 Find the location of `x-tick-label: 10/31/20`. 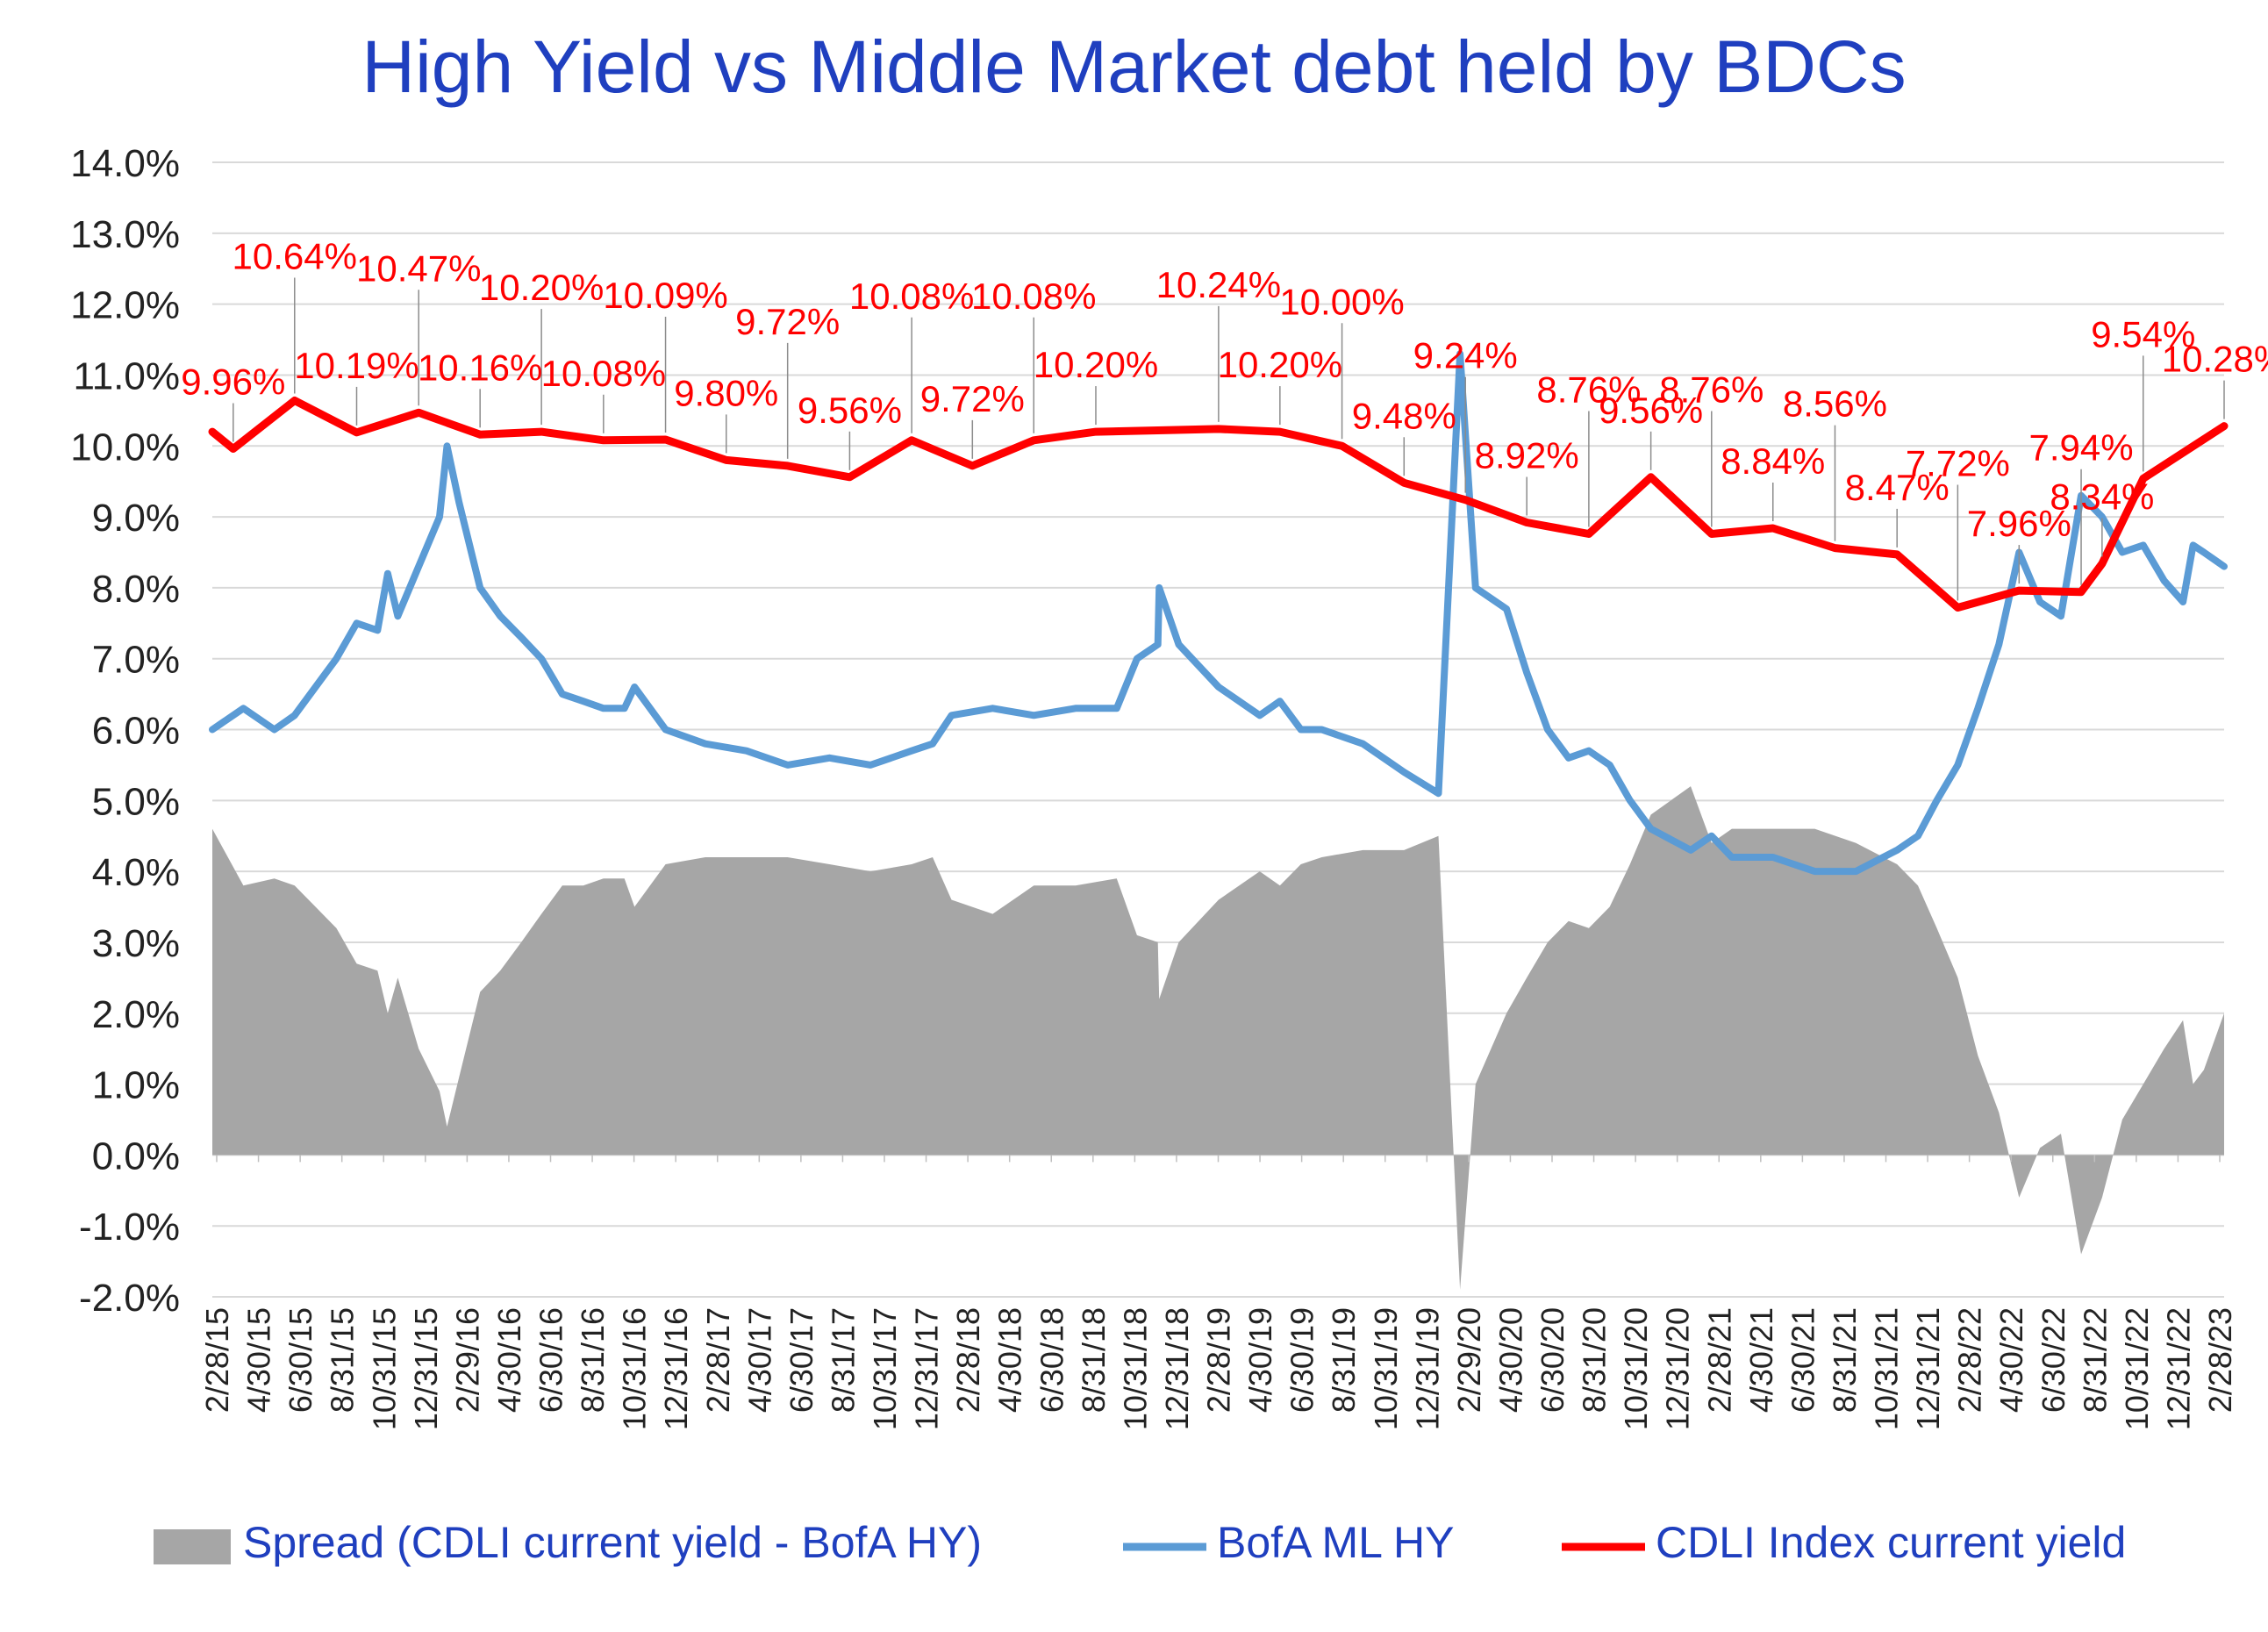

x-tick-label: 10/31/20 is located at coordinates (1636, 1368).